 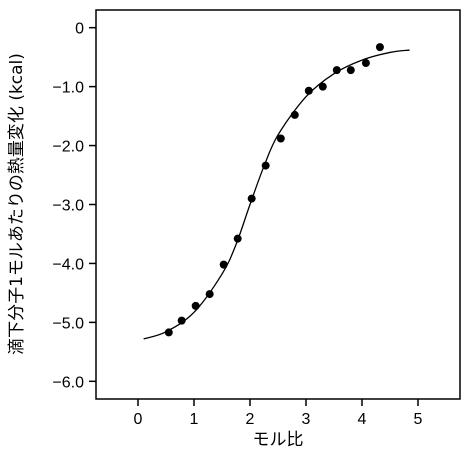 I want to click on y-tick-label: −4.0, so click(x=68, y=264).